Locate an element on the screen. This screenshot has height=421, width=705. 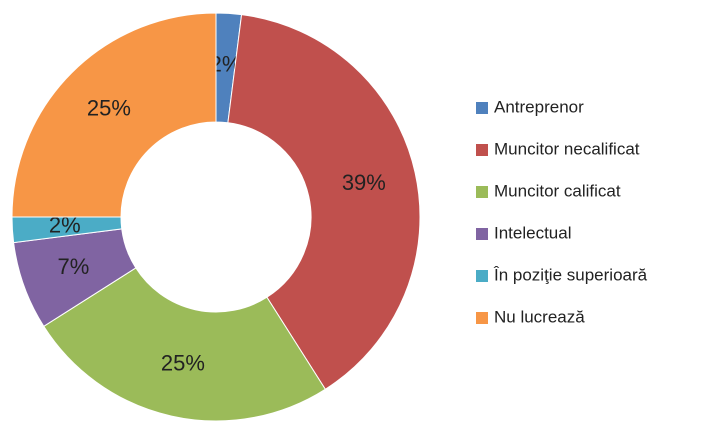
legend-label: Nu lucrează is located at coordinates (539, 316).